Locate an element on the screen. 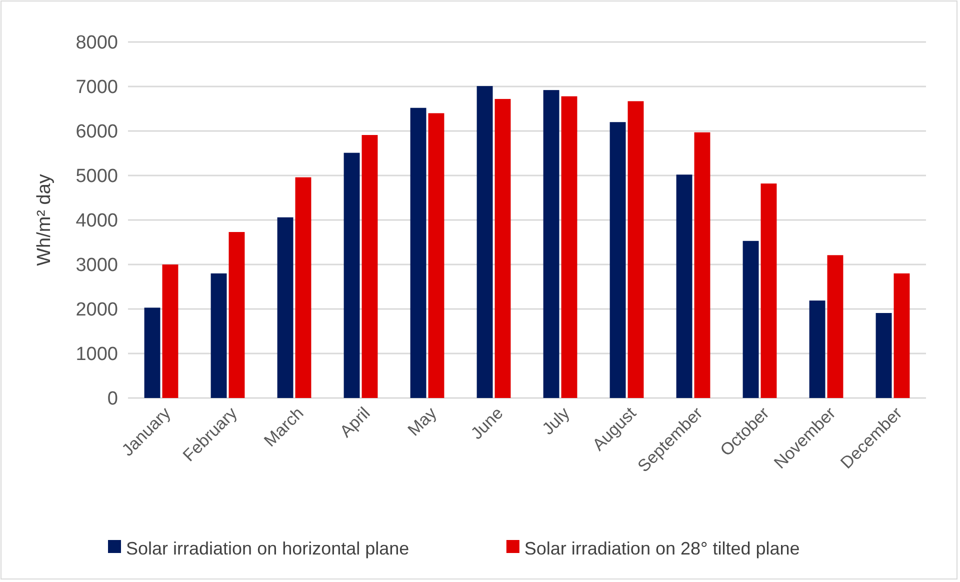 This screenshot has width=960, height=582. y-tick-label: 5000 is located at coordinates (97, 177).